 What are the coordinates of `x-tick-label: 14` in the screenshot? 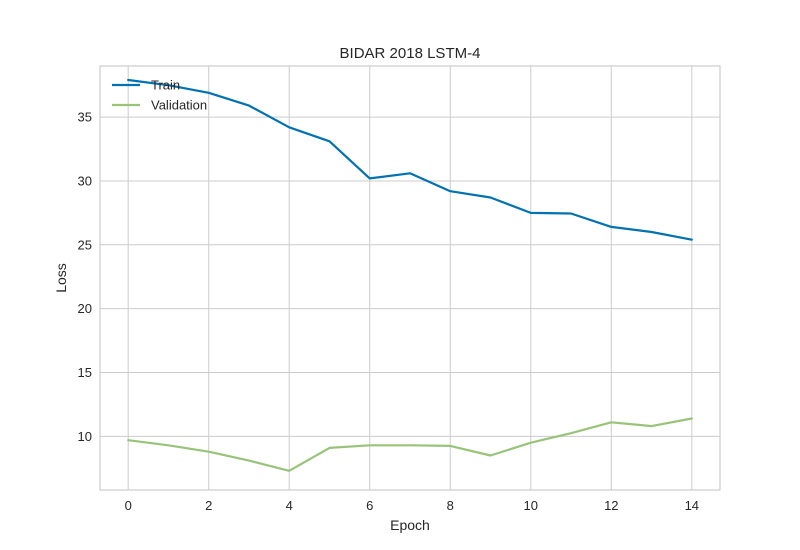 It's located at (692, 505).